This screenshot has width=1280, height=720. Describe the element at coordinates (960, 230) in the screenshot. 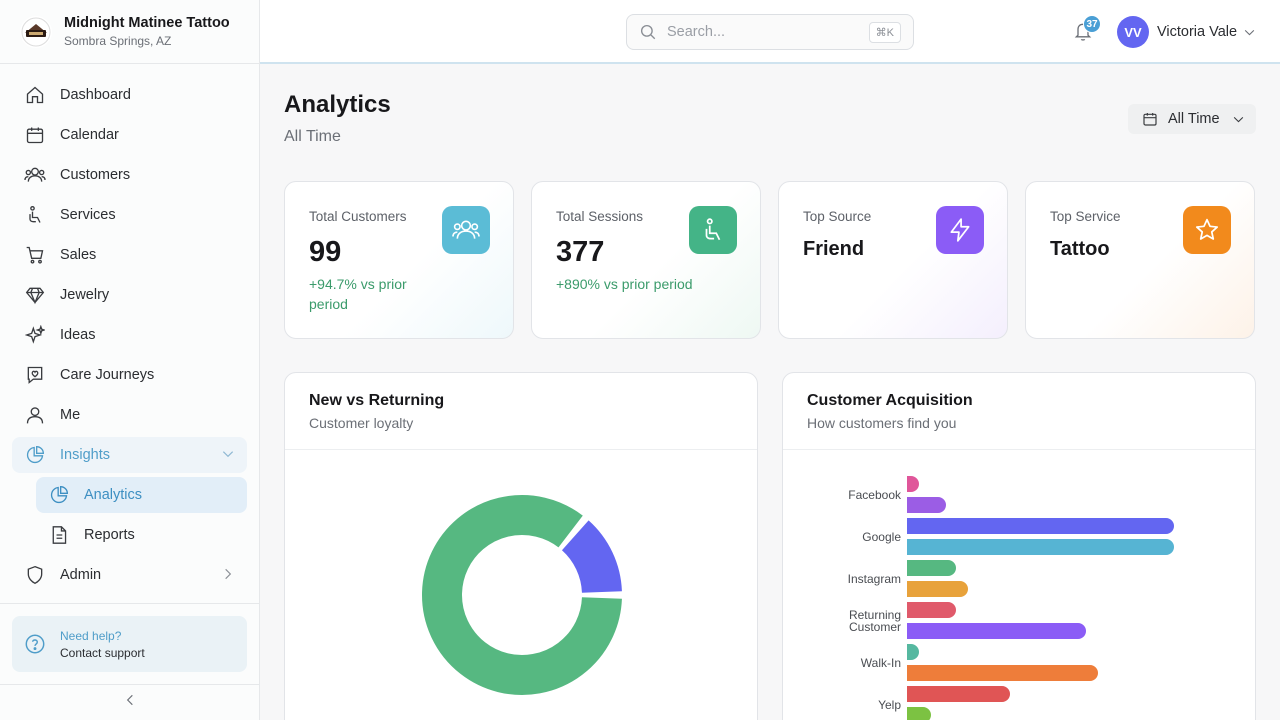

I see `bolt-icon` at that location.